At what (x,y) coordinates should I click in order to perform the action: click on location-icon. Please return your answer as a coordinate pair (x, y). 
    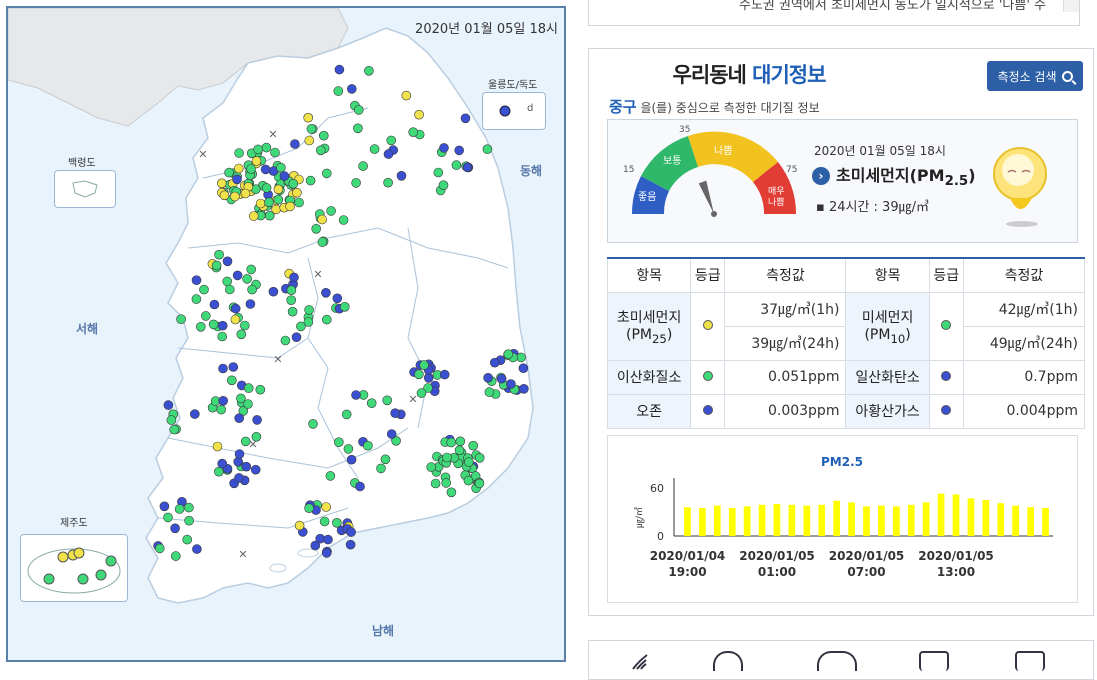
    Looking at the image, I should click on (728, 661).